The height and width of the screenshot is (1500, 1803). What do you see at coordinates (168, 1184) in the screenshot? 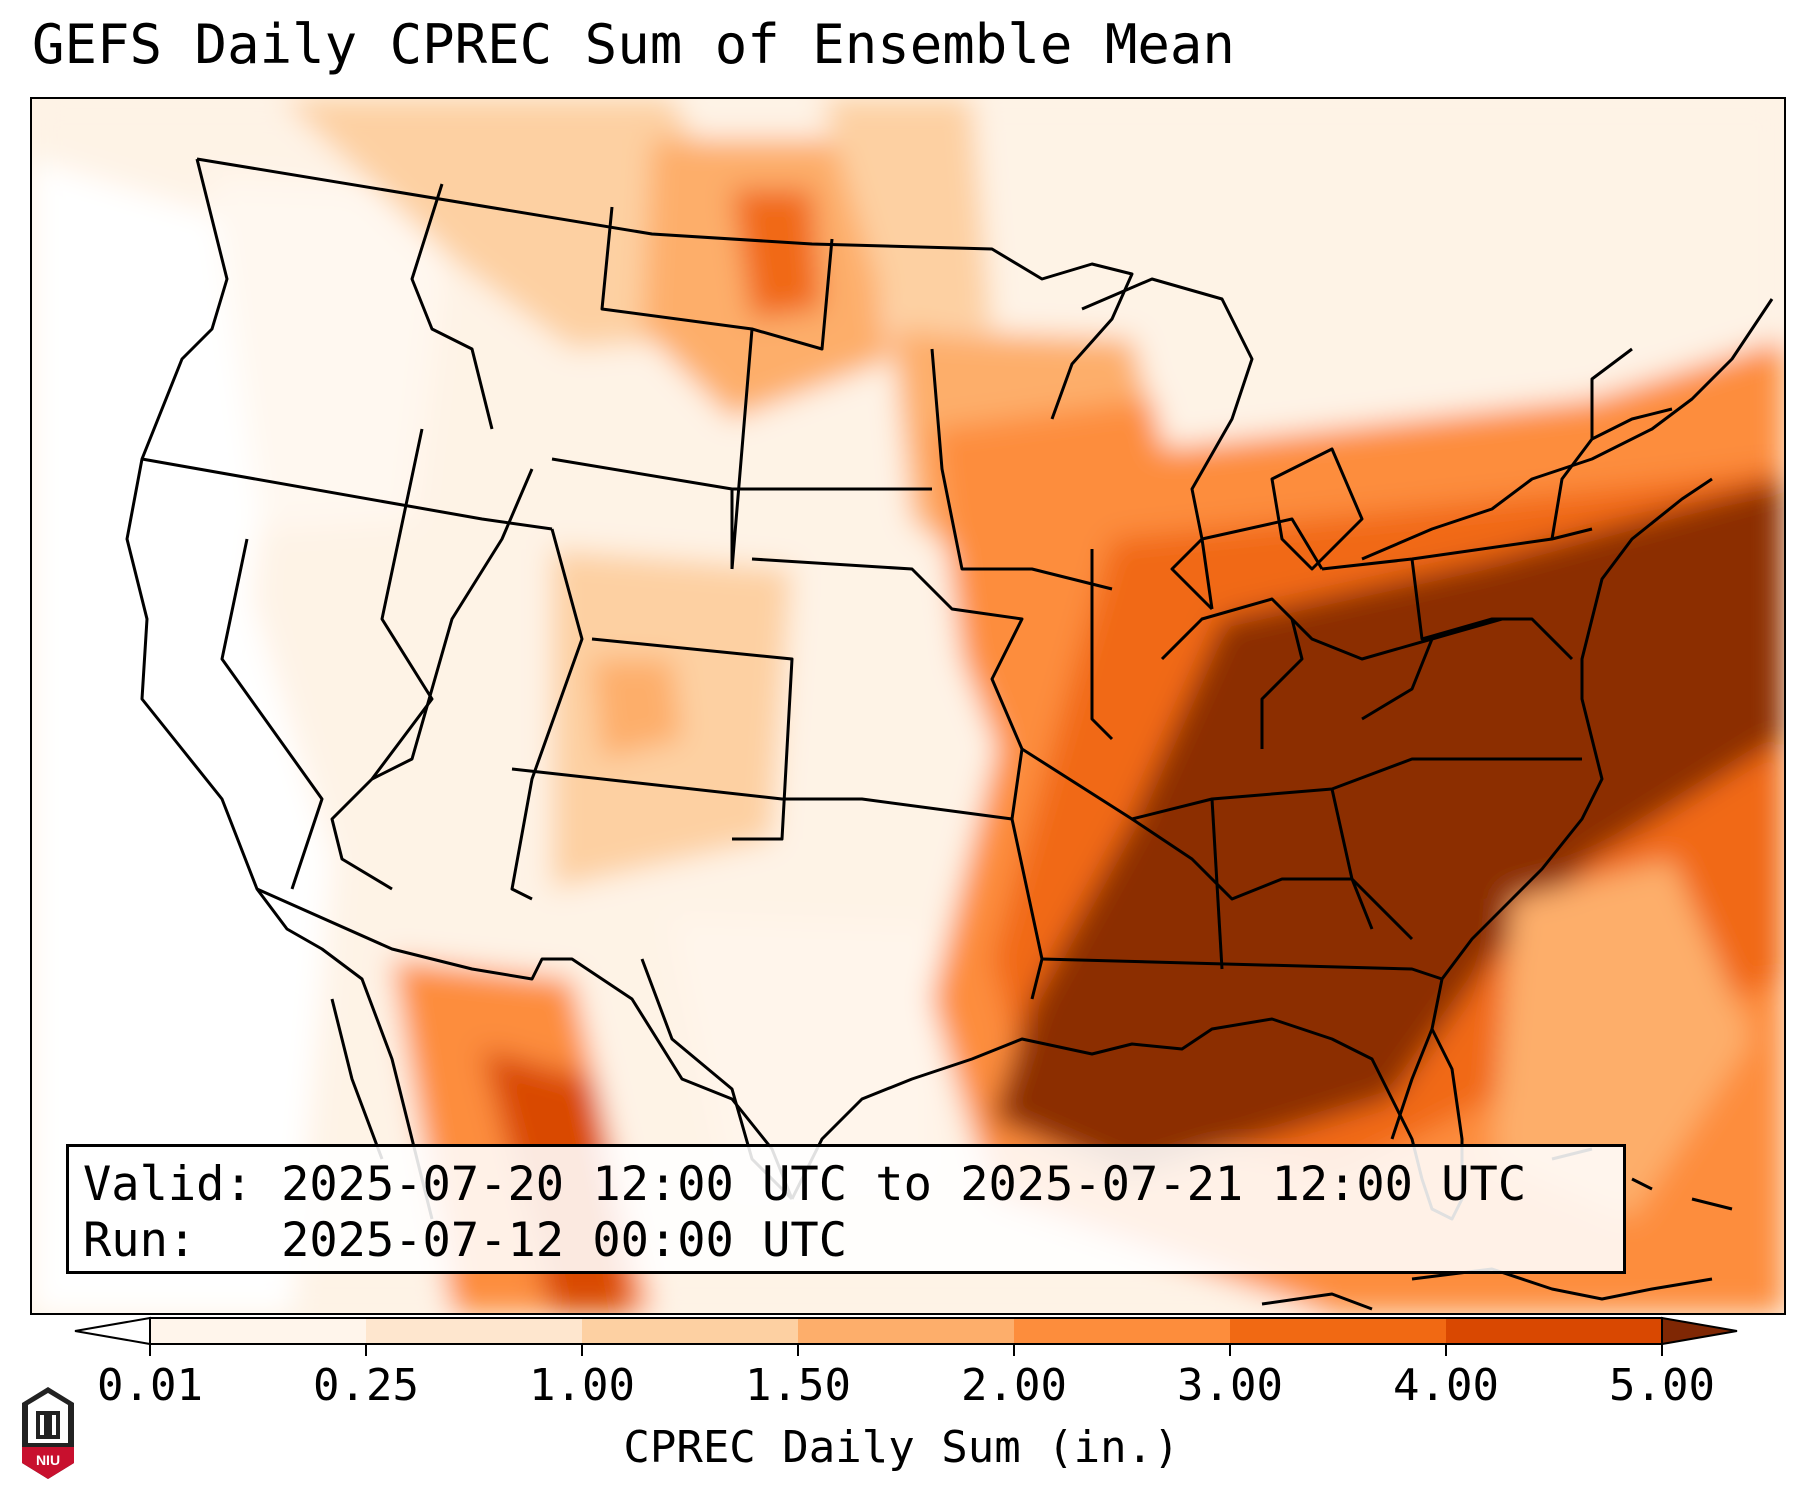
I see `valid-label: Valid:` at bounding box center [168, 1184].